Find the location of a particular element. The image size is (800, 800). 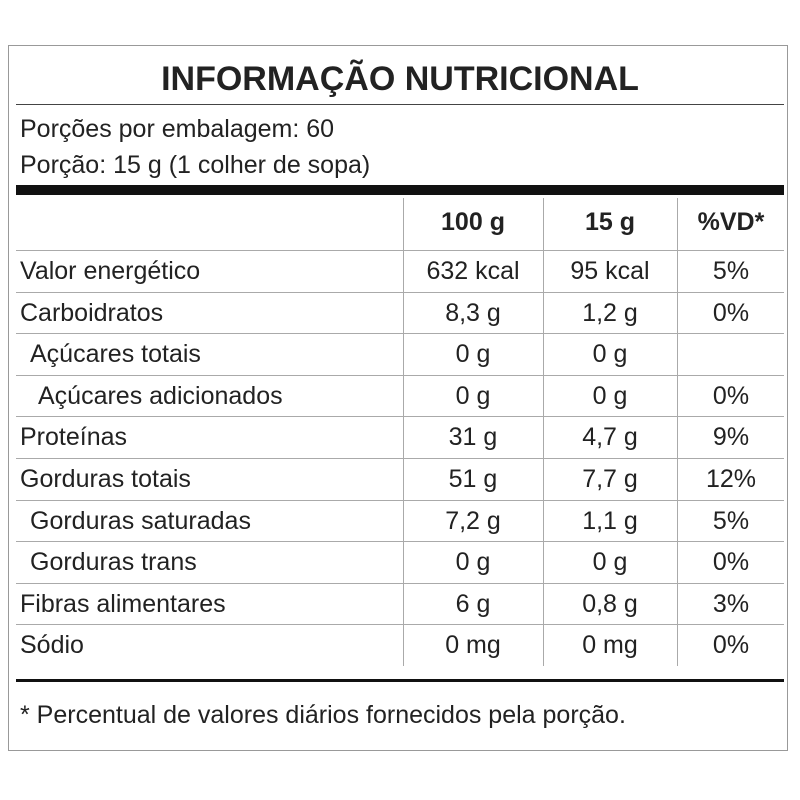

nutrient-label: Proteínas is located at coordinates (74, 437).